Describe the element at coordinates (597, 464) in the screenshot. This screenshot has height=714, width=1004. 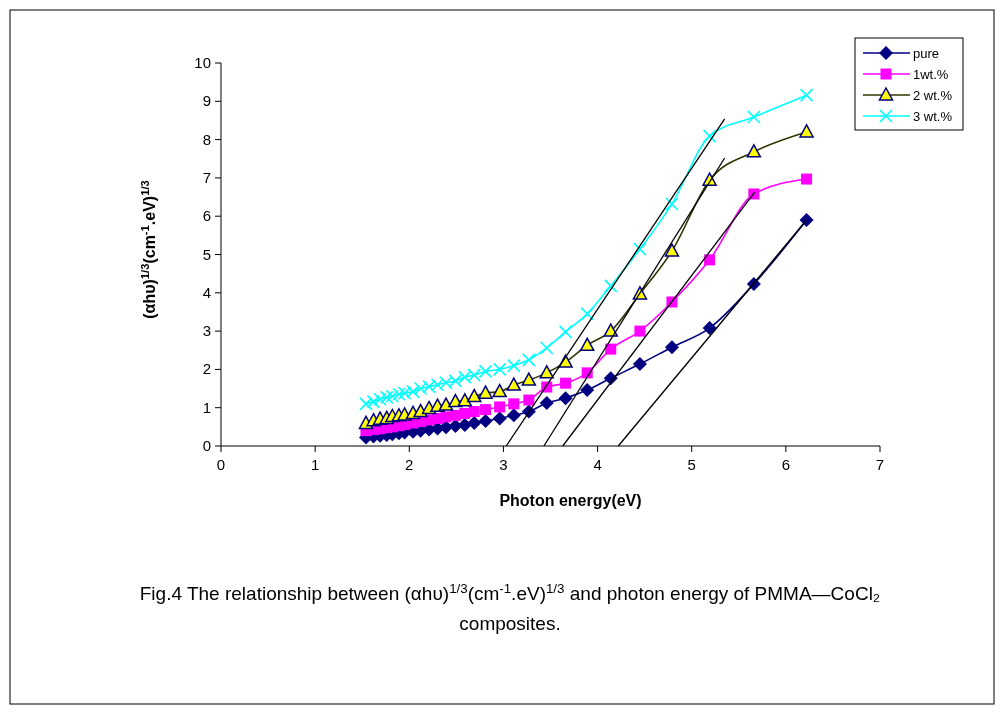
I see `x-tick-label: 4` at that location.